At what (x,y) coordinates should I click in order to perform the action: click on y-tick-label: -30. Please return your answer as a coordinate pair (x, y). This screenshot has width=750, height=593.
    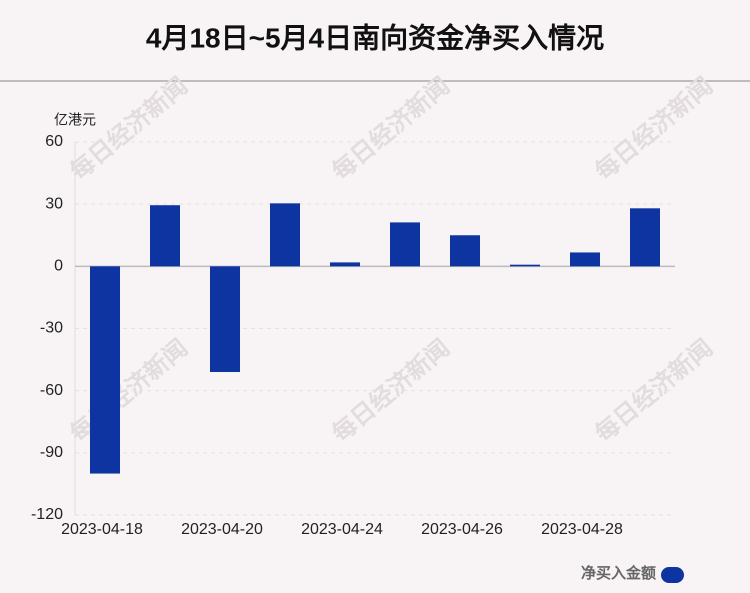
    Looking at the image, I should click on (51, 328).